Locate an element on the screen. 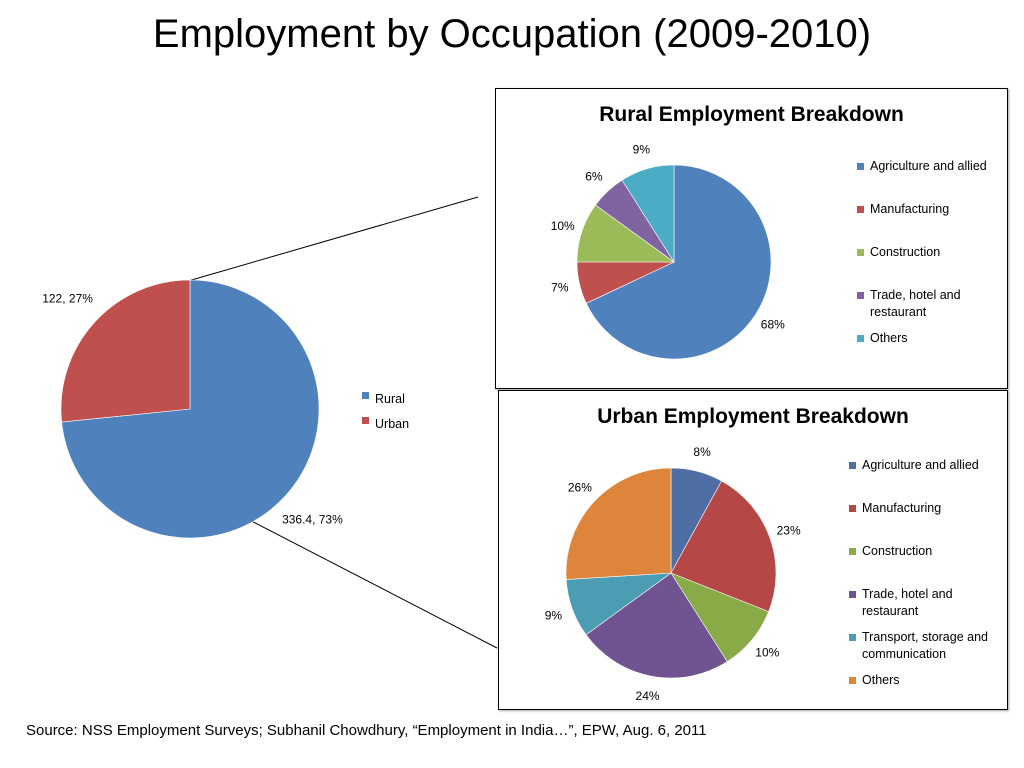 This screenshot has height=768, width=1024. rural-legend-item-construction: Construction is located at coordinates (932, 252).